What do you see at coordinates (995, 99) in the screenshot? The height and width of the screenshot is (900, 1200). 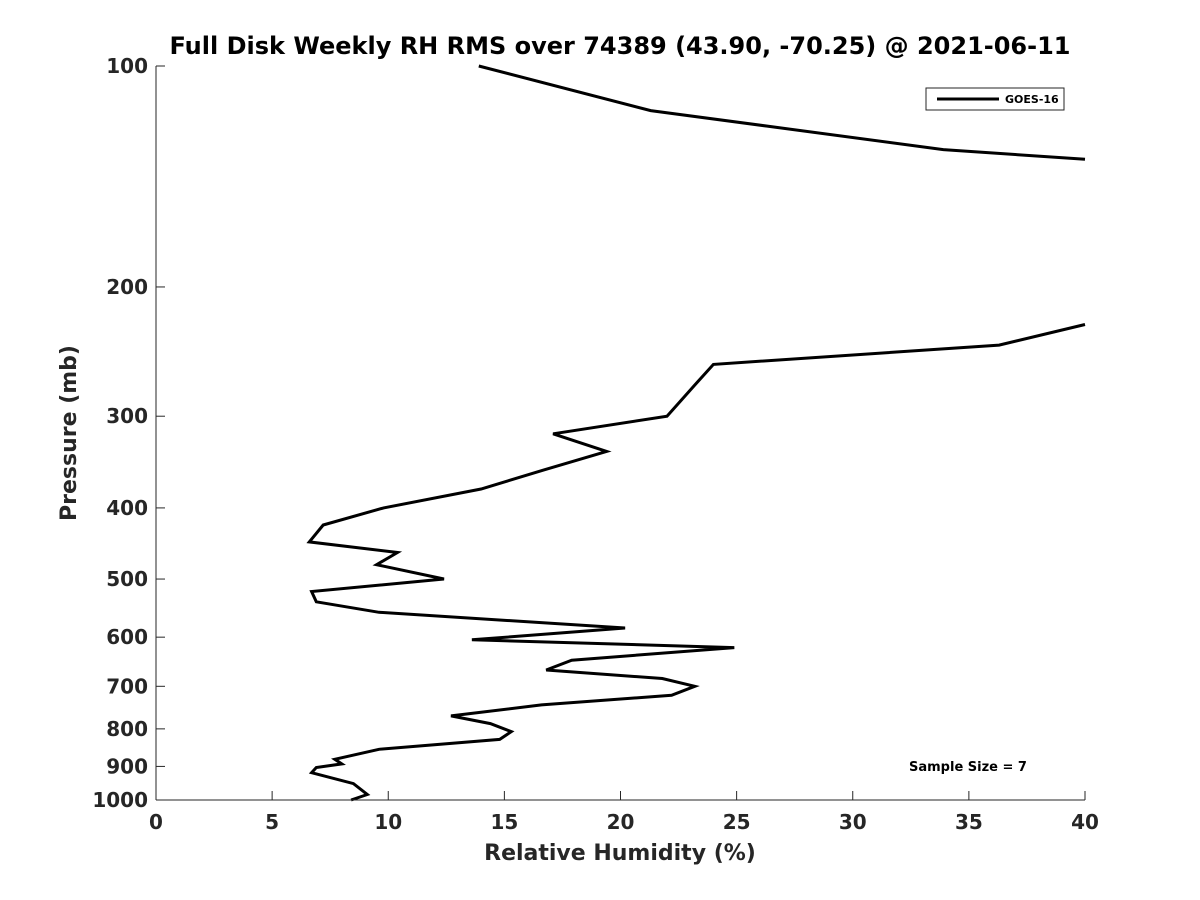 I see `legend: GOES-16` at bounding box center [995, 99].